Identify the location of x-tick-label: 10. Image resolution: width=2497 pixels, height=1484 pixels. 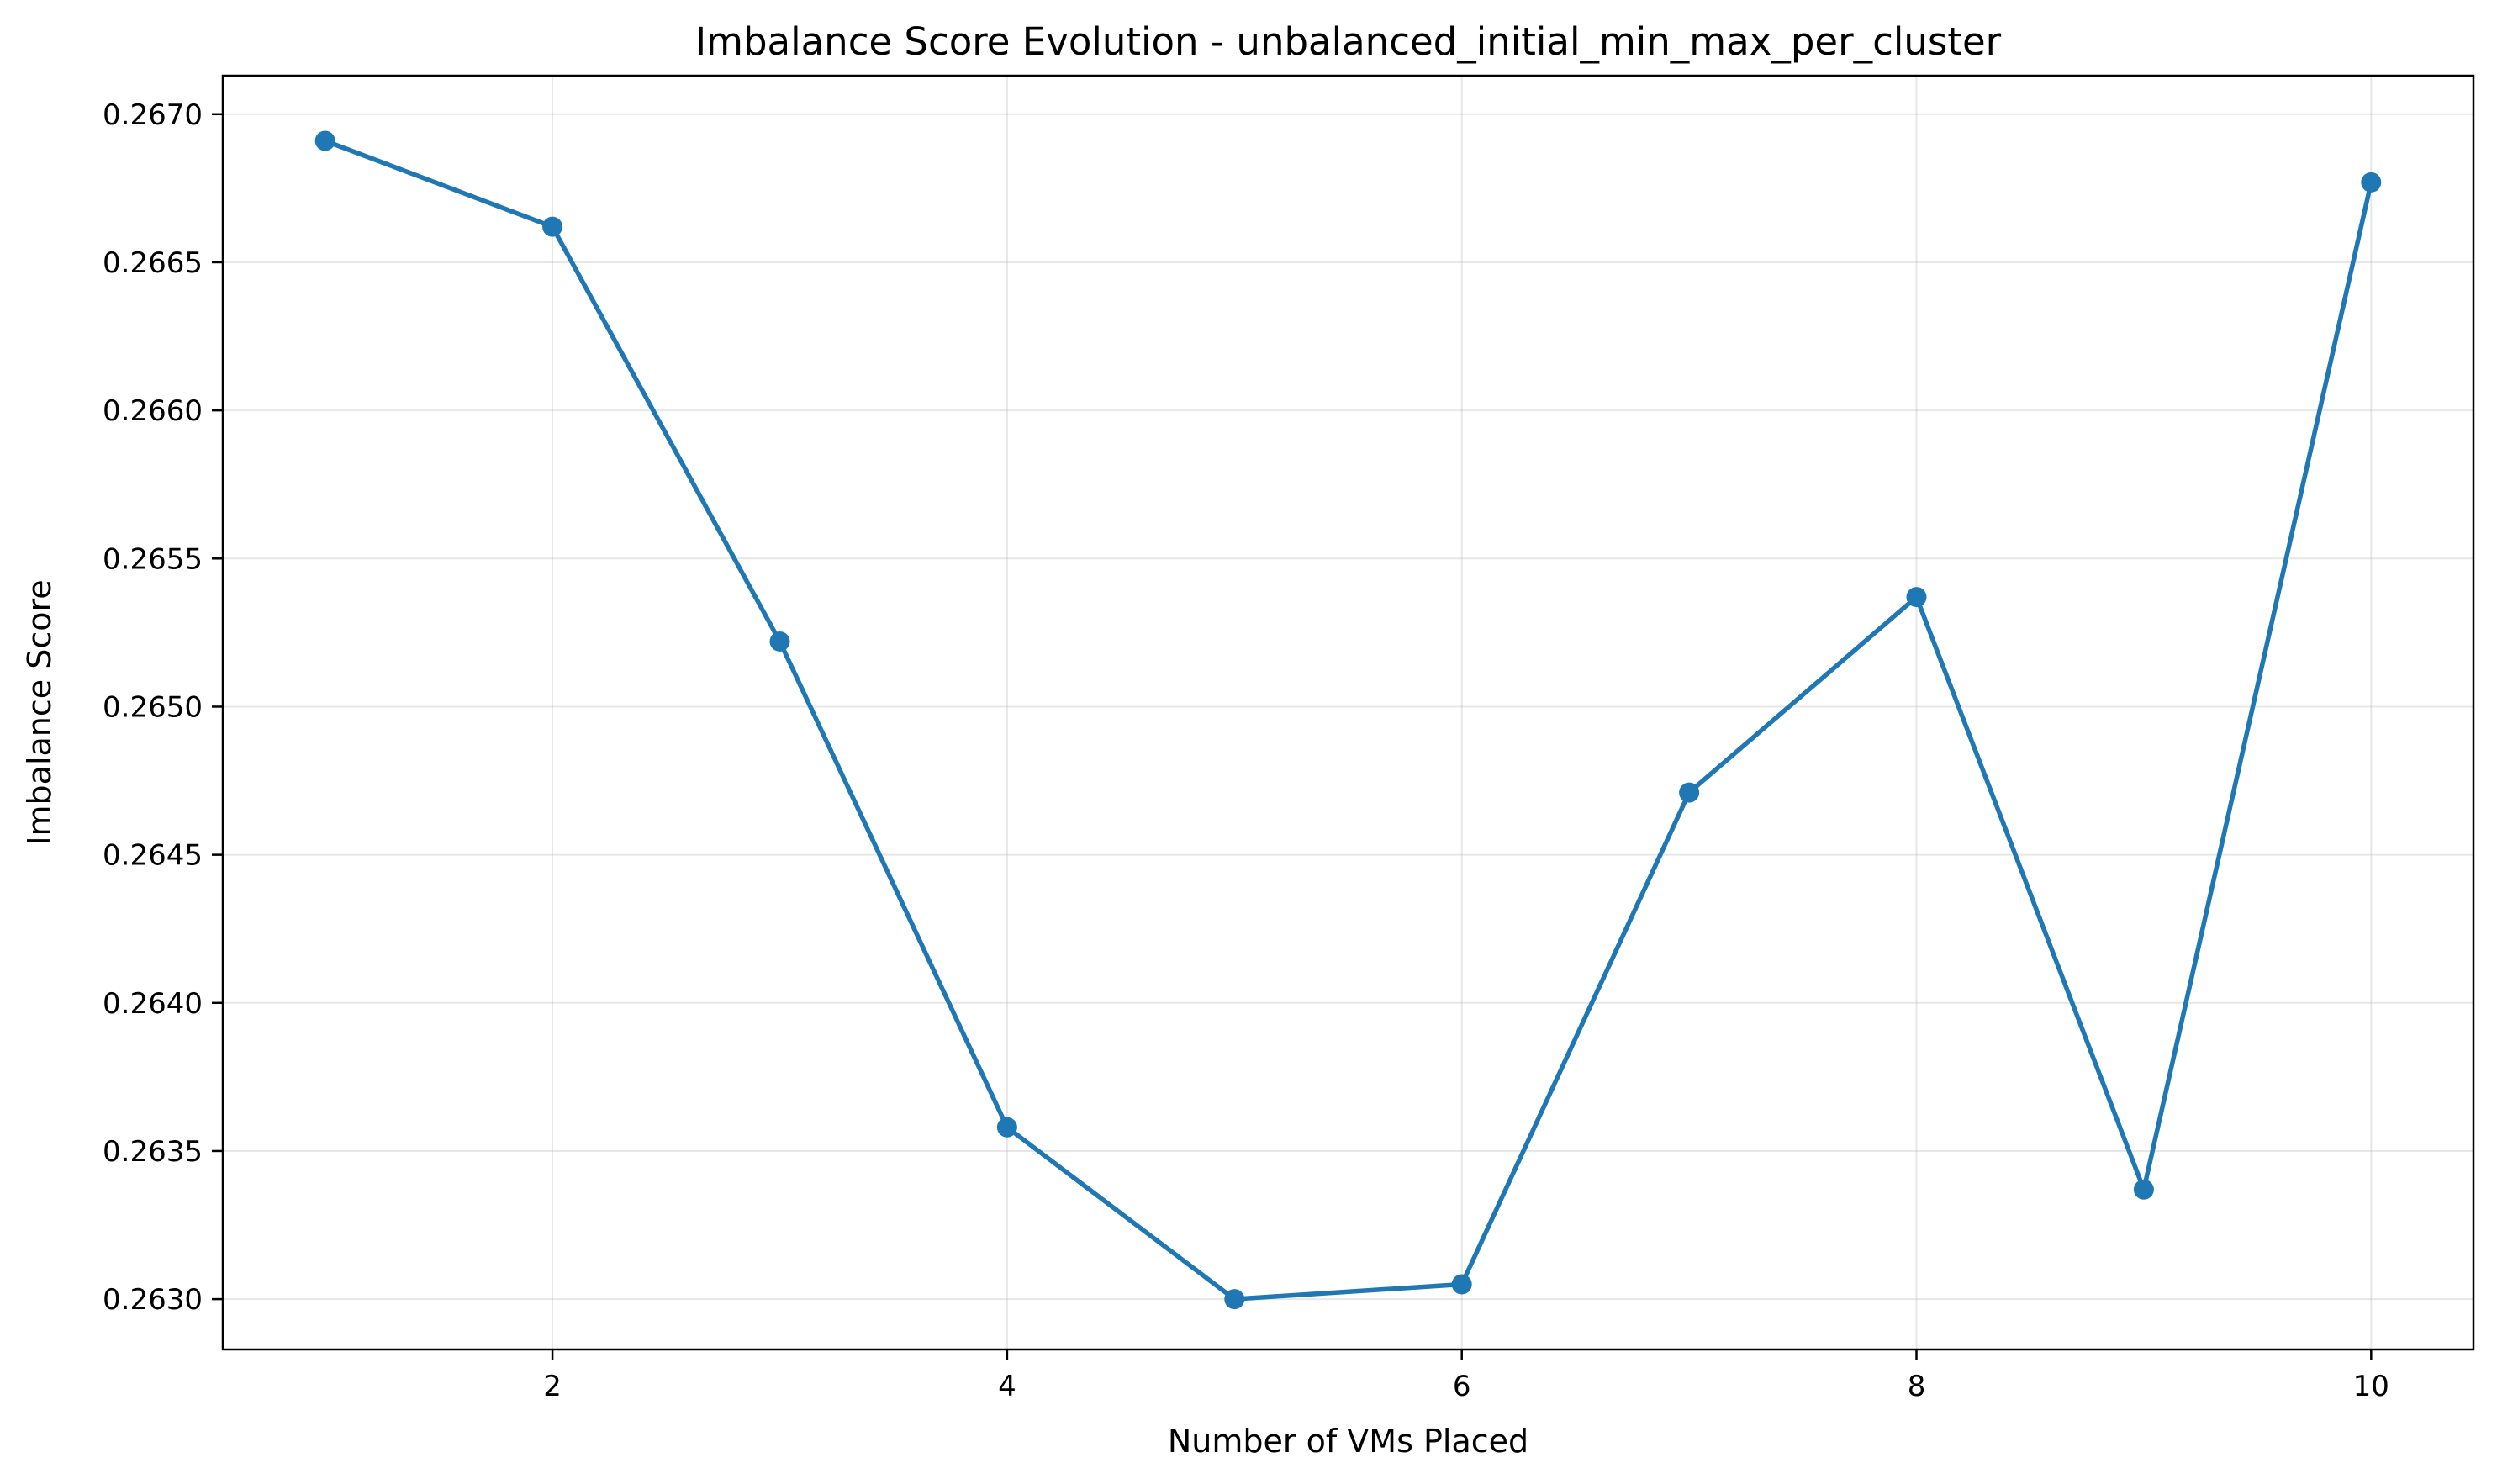
(2371, 1386).